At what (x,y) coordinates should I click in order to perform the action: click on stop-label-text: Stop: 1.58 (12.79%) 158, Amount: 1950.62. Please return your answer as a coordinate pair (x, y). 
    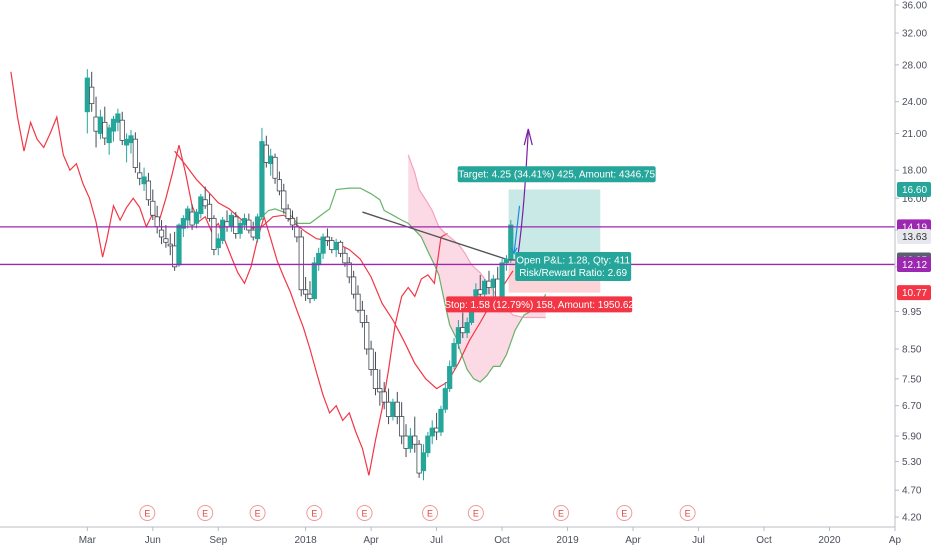
    Looking at the image, I should click on (539, 305).